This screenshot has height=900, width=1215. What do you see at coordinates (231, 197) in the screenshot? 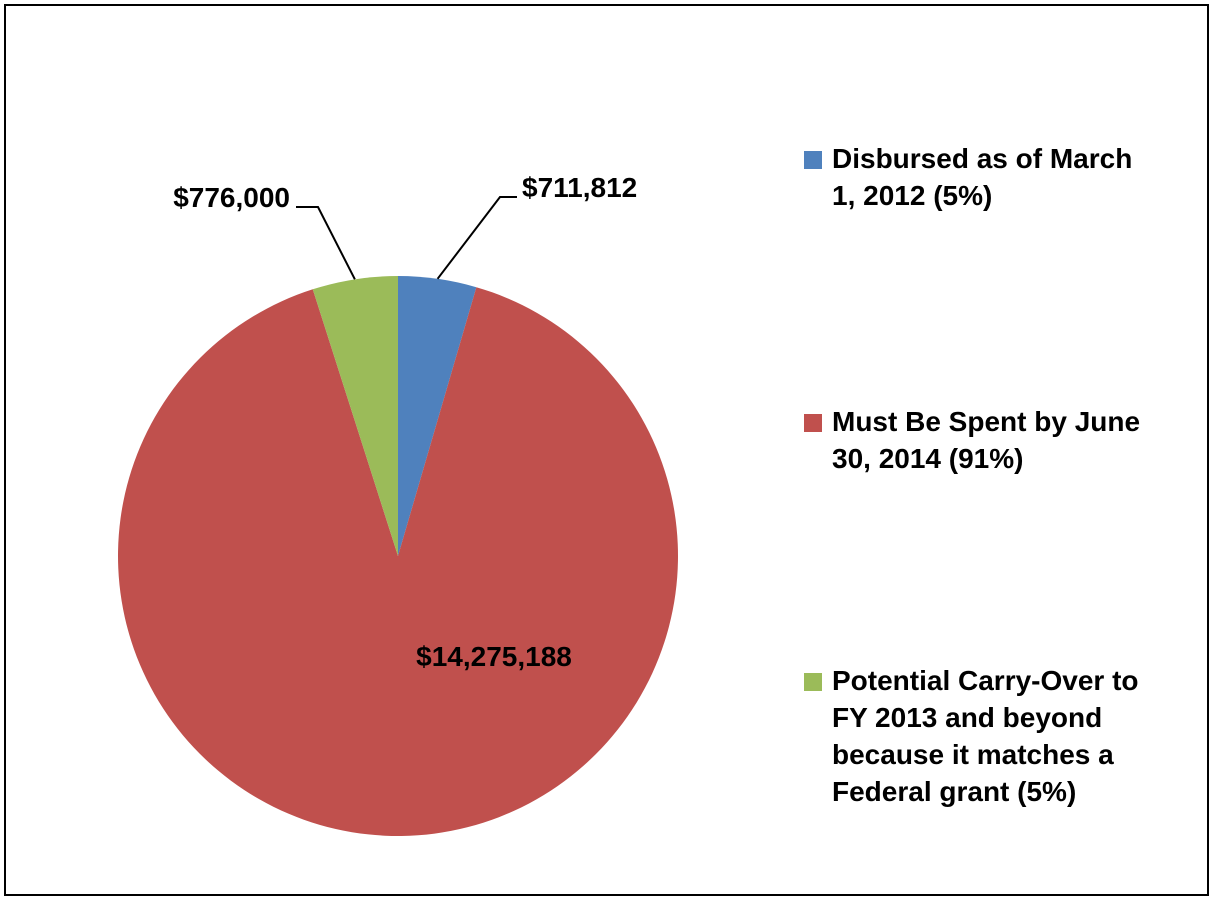
I see `data-label-carry-over: $776,000` at bounding box center [231, 197].